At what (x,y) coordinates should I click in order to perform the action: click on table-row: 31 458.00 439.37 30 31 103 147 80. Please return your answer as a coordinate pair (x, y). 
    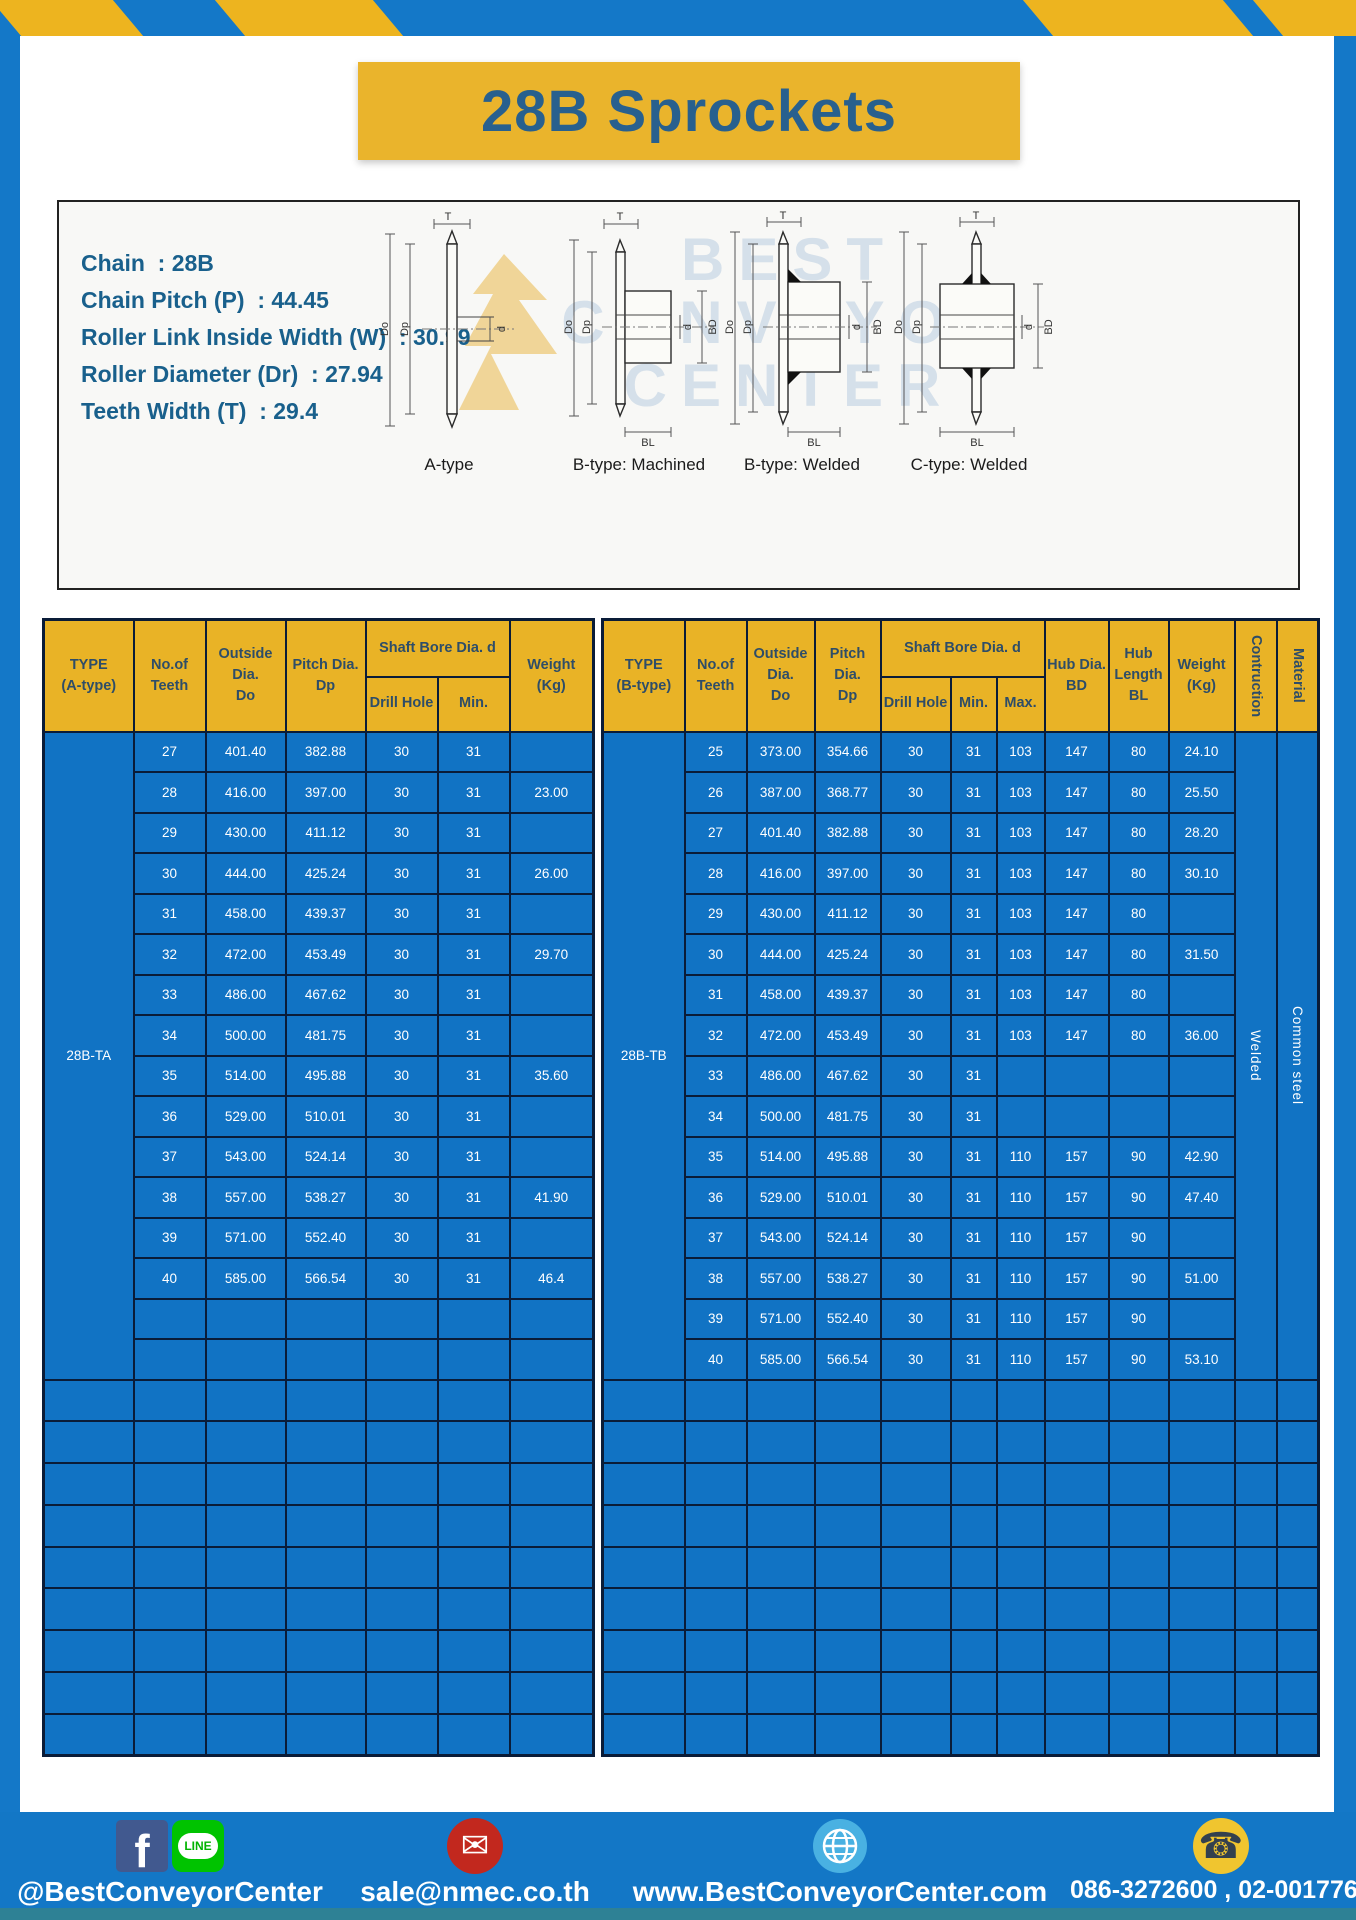
    Looking at the image, I should click on (961, 994).